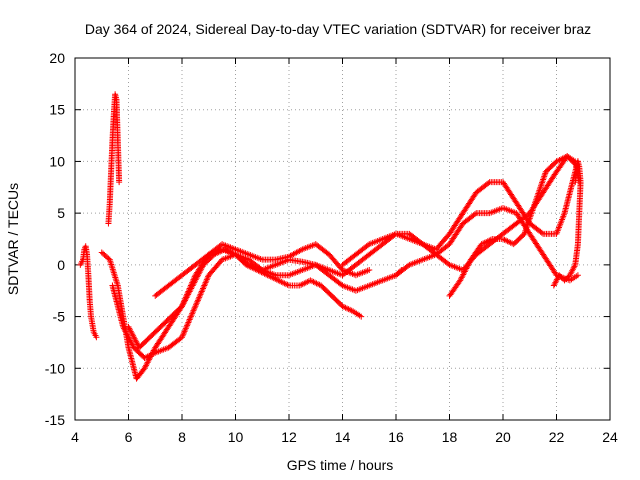 The height and width of the screenshot is (480, 640). What do you see at coordinates (75, 437) in the screenshot?
I see `x-tick-label: 4` at bounding box center [75, 437].